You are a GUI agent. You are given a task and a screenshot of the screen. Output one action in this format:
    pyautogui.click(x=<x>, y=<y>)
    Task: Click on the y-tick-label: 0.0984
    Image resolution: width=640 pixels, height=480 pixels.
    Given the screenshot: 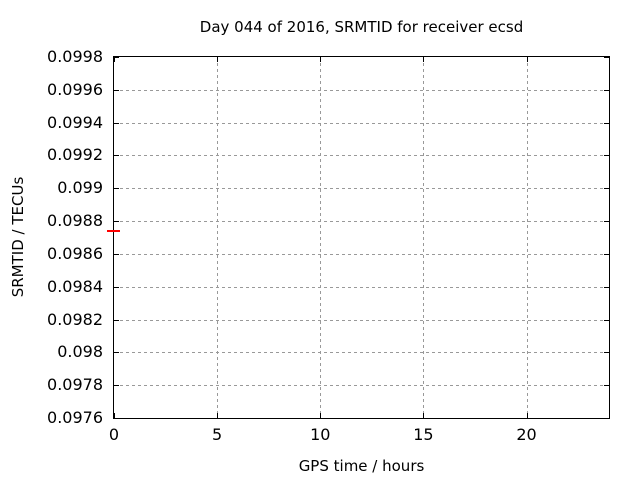 What is the action you would take?
    pyautogui.click(x=75, y=286)
    